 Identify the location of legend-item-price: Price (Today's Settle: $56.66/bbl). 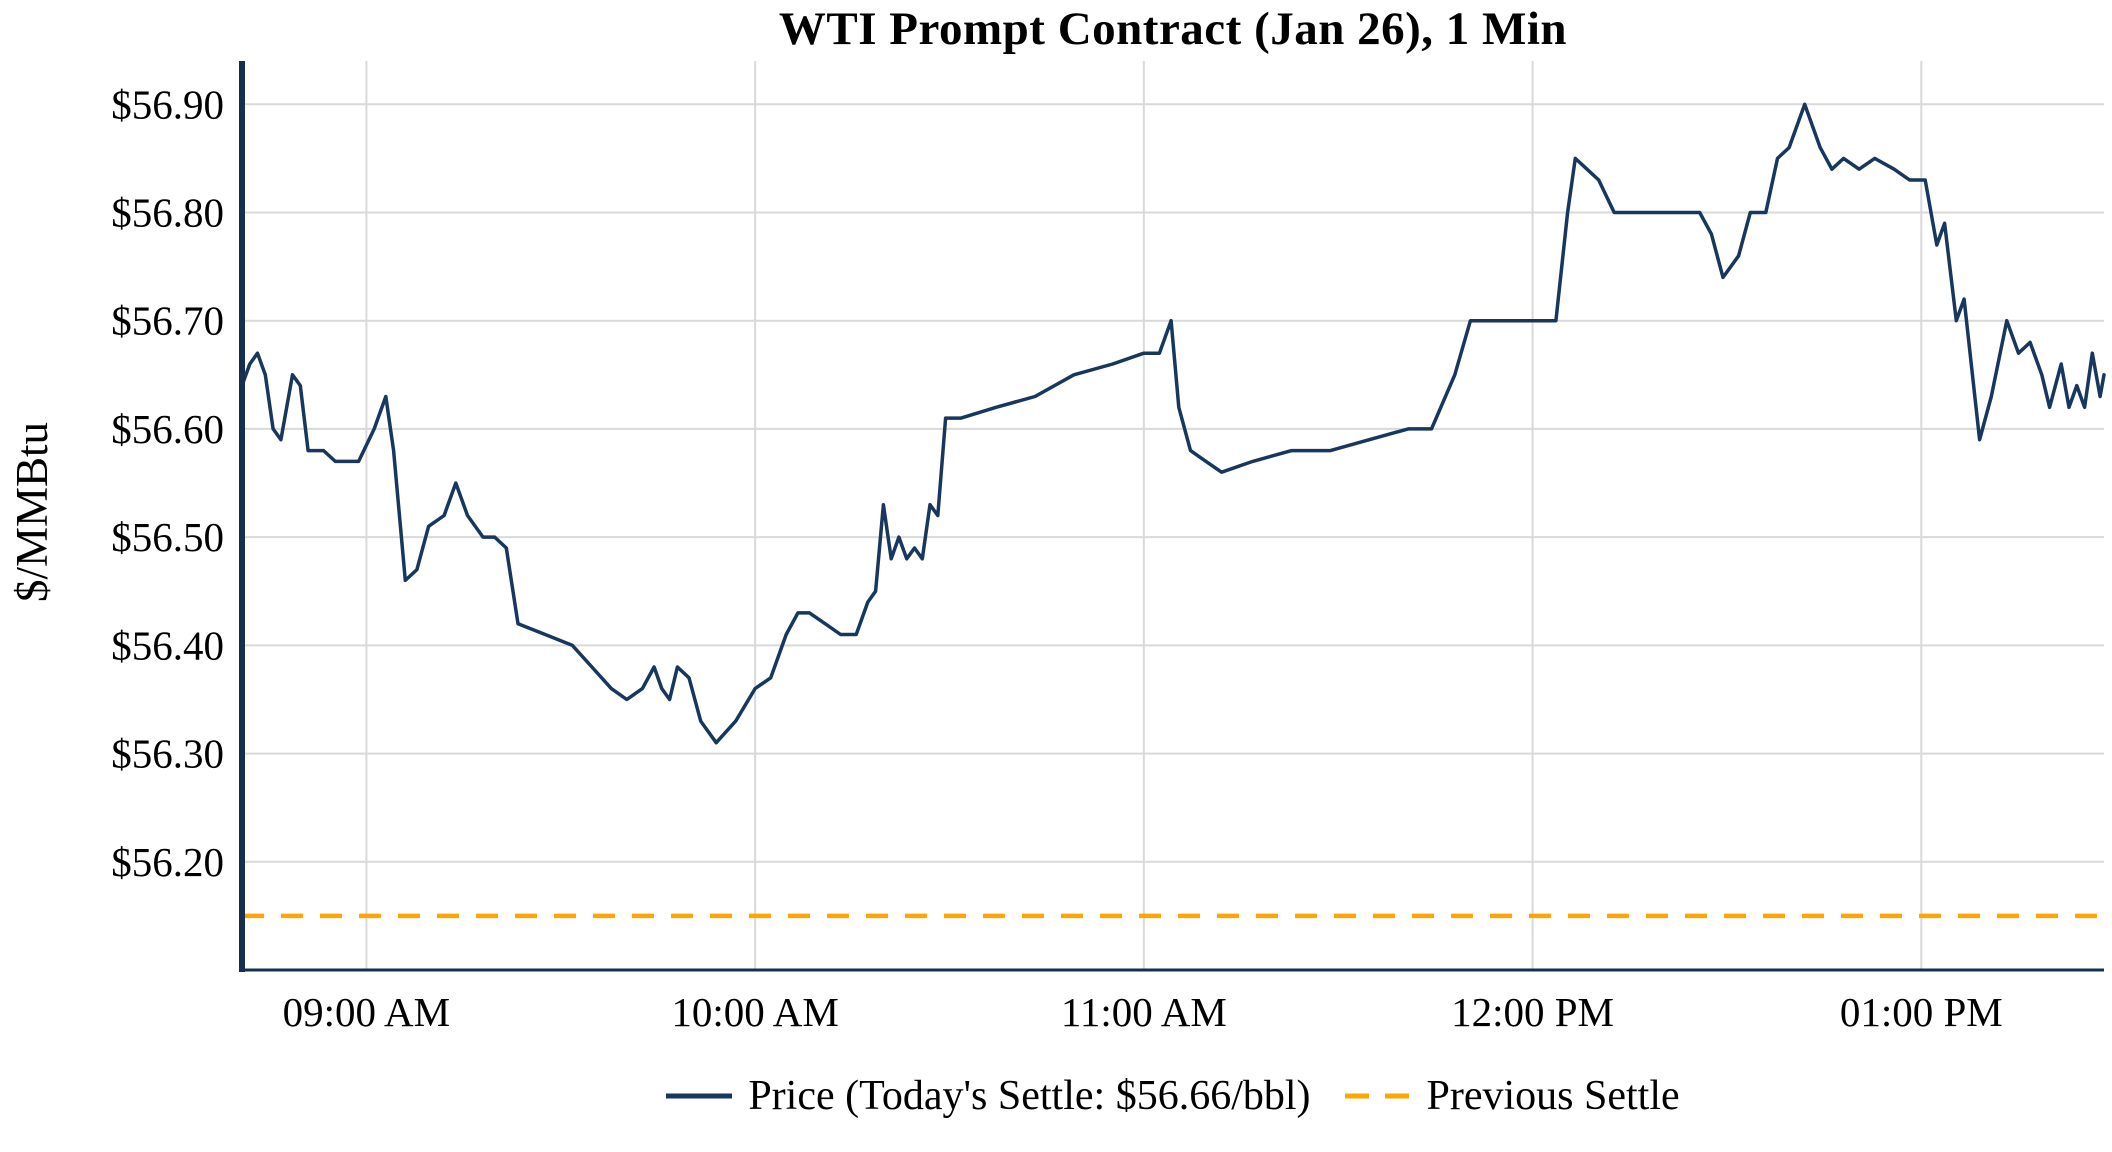
(988, 1096).